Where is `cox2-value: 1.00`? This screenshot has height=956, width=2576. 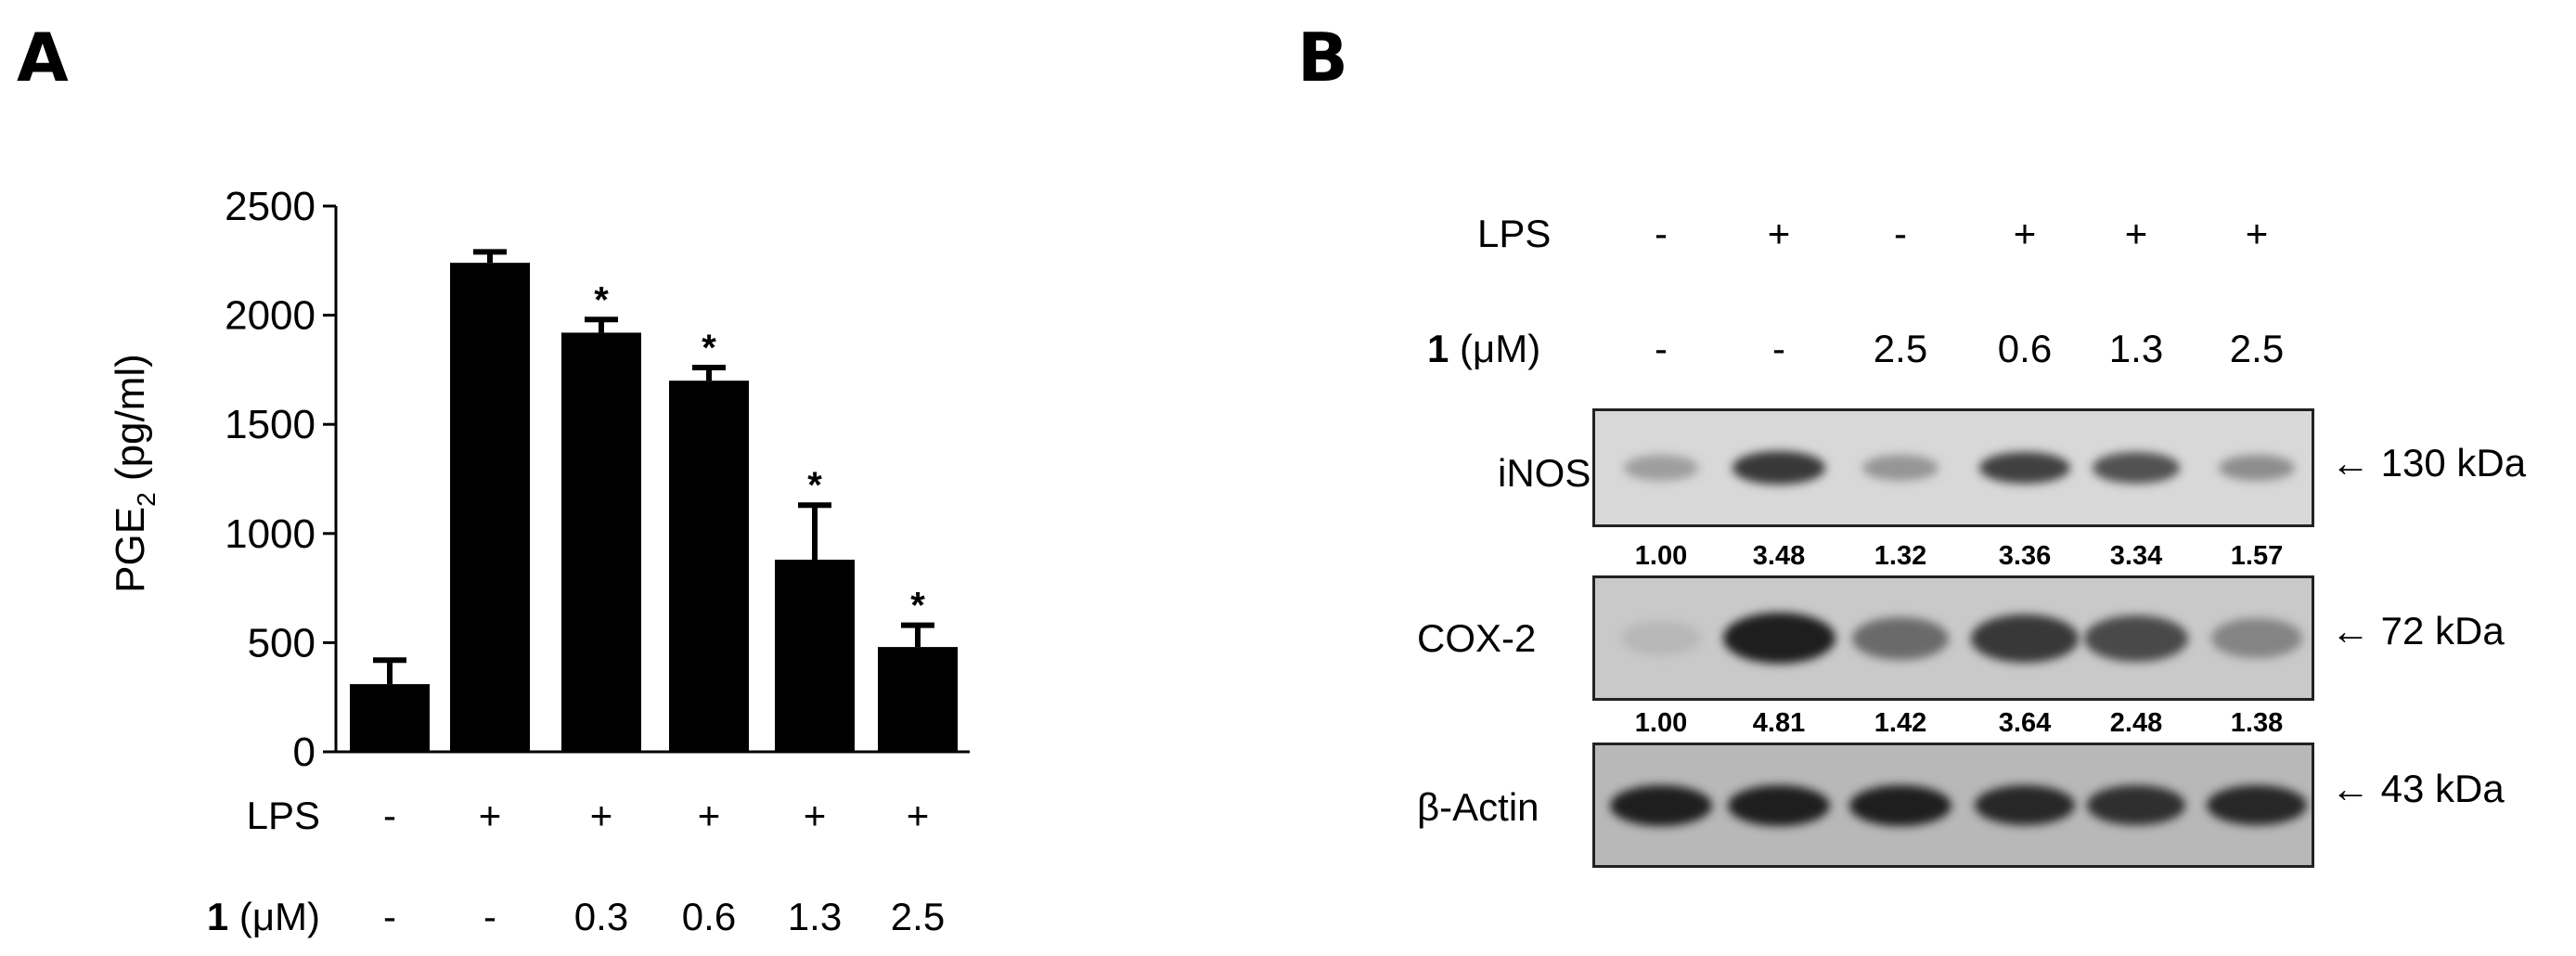 cox2-value: 1.00 is located at coordinates (1661, 723).